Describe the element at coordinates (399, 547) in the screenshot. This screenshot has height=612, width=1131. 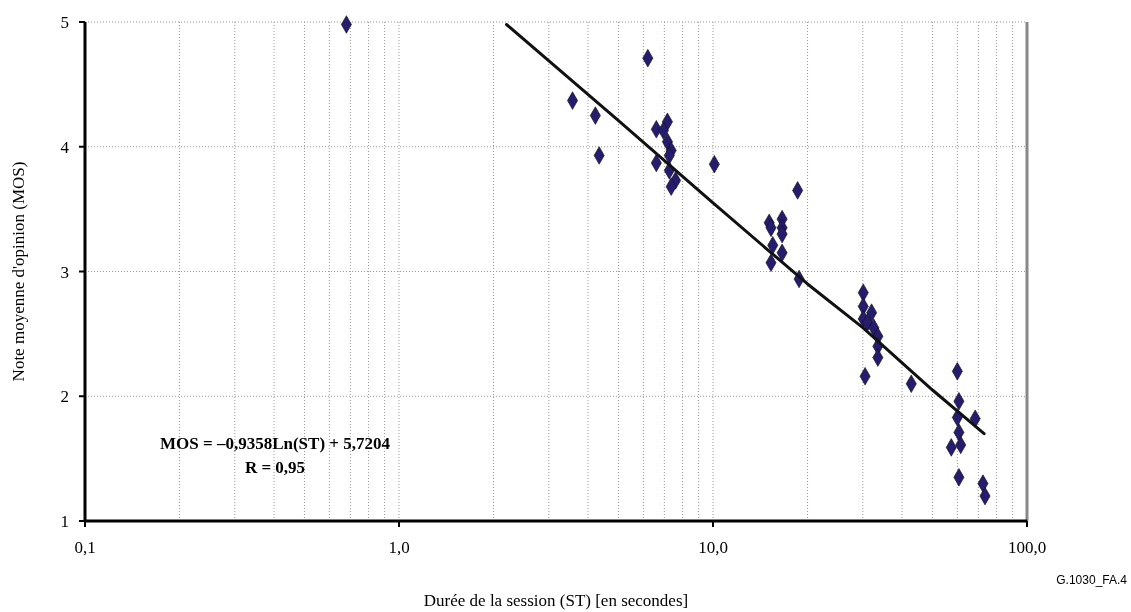
I see `x-tick-label: 1,0` at that location.